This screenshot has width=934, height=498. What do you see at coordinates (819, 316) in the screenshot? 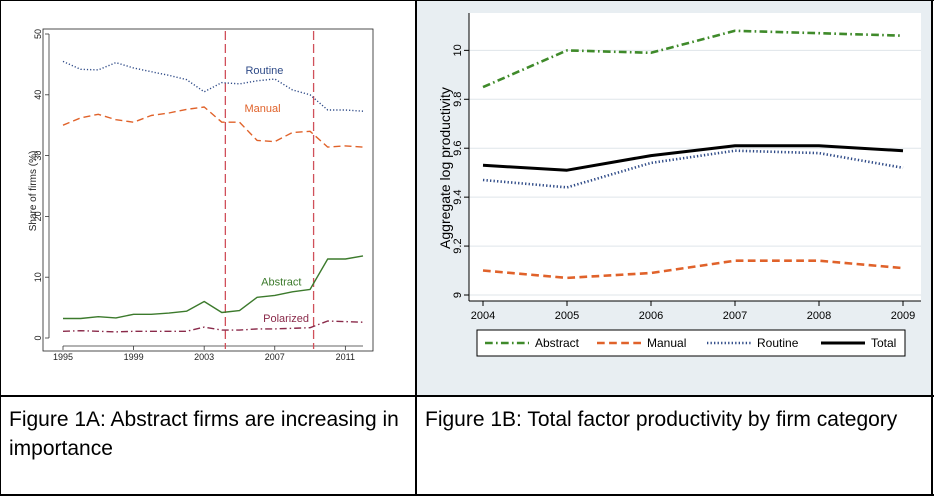
I see `x-tick-label: 2008` at bounding box center [819, 316].